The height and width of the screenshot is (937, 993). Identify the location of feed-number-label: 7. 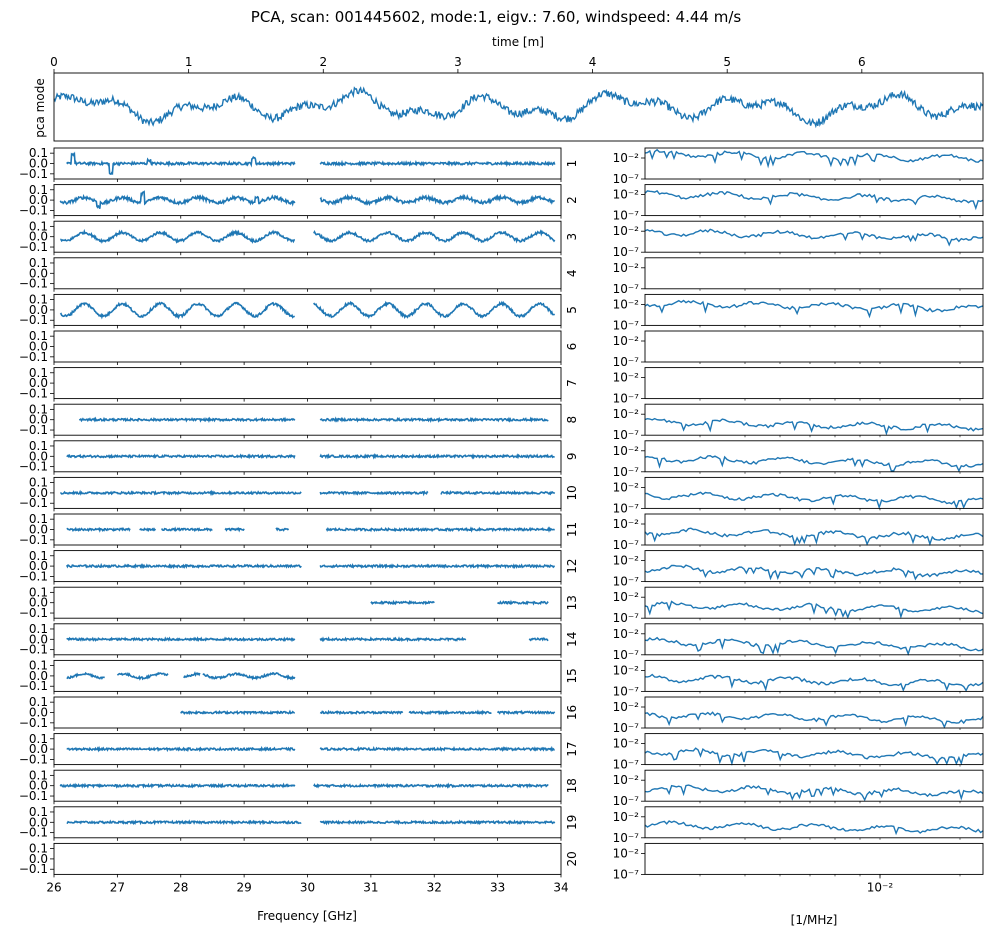
(572, 383).